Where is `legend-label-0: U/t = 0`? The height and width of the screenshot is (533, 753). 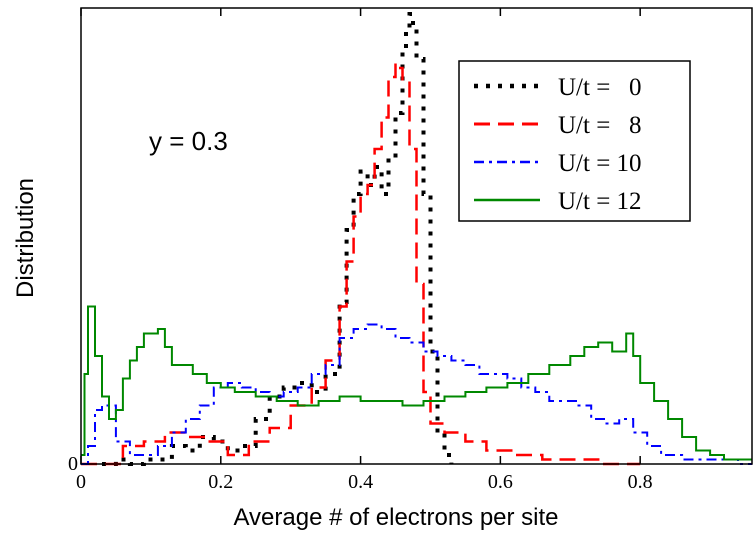 legend-label-0: U/t = 0 is located at coordinates (600, 87).